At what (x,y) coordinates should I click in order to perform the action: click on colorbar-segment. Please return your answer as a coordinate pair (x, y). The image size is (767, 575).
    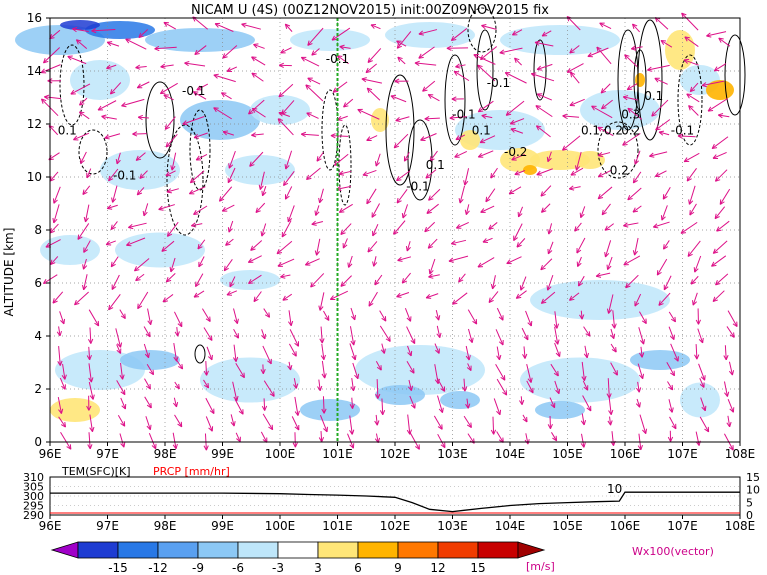
    Looking at the image, I should click on (498, 550).